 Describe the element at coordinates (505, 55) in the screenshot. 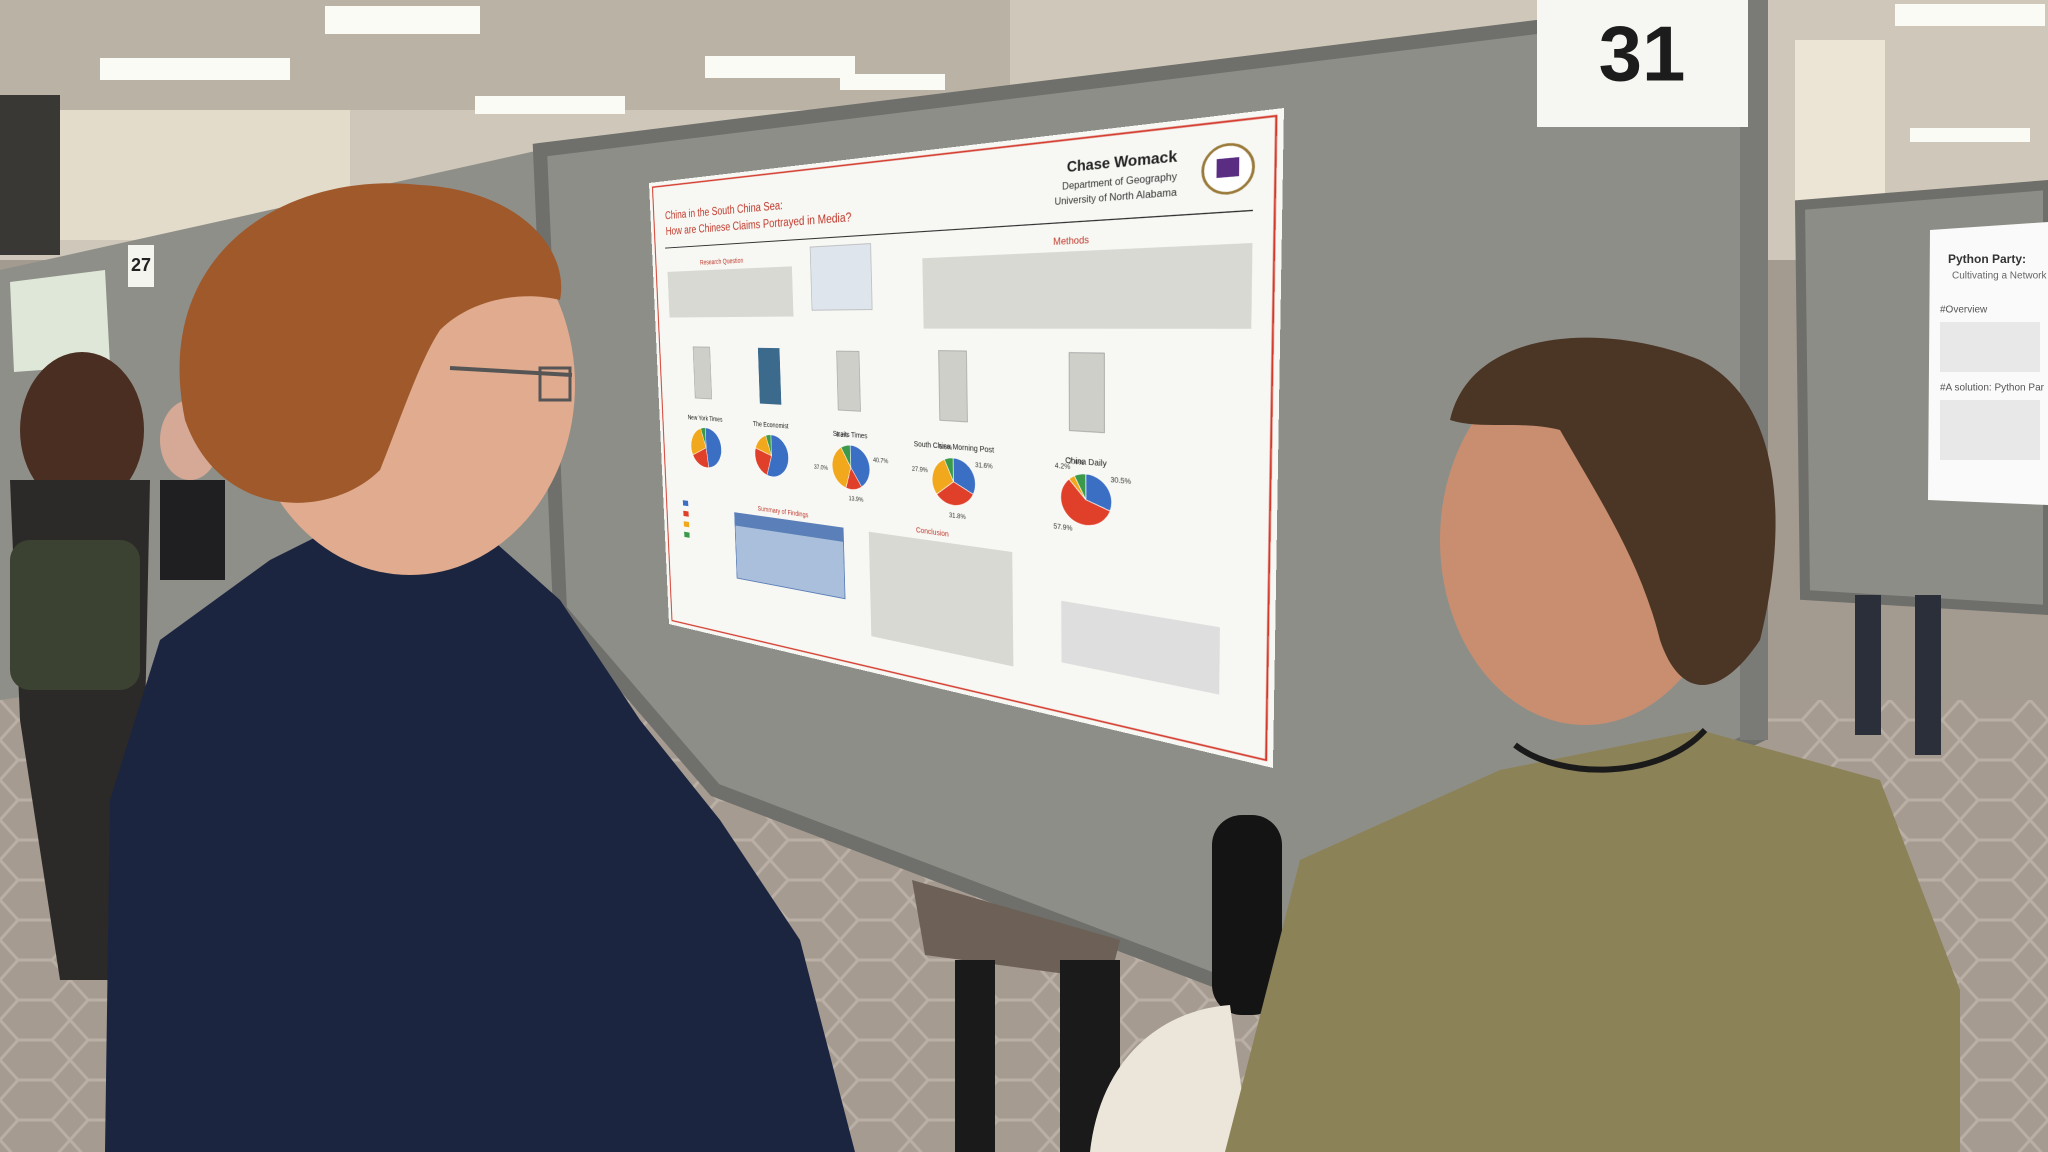

I see `ceiling-far` at that location.